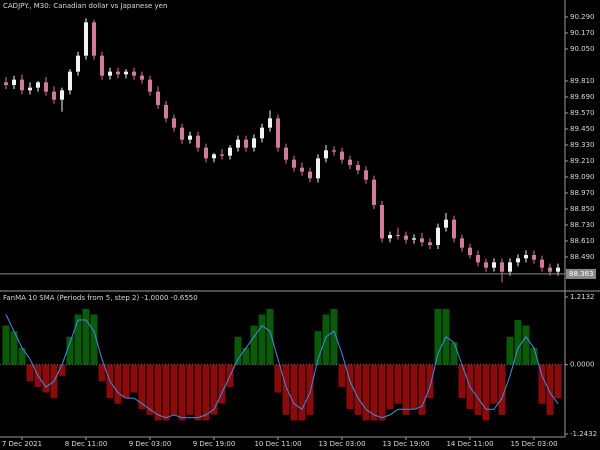 This screenshot has height=450, width=600. What do you see at coordinates (86, 444) in the screenshot?
I see `x-tick-label: 8 Dec 11:00` at bounding box center [86, 444].